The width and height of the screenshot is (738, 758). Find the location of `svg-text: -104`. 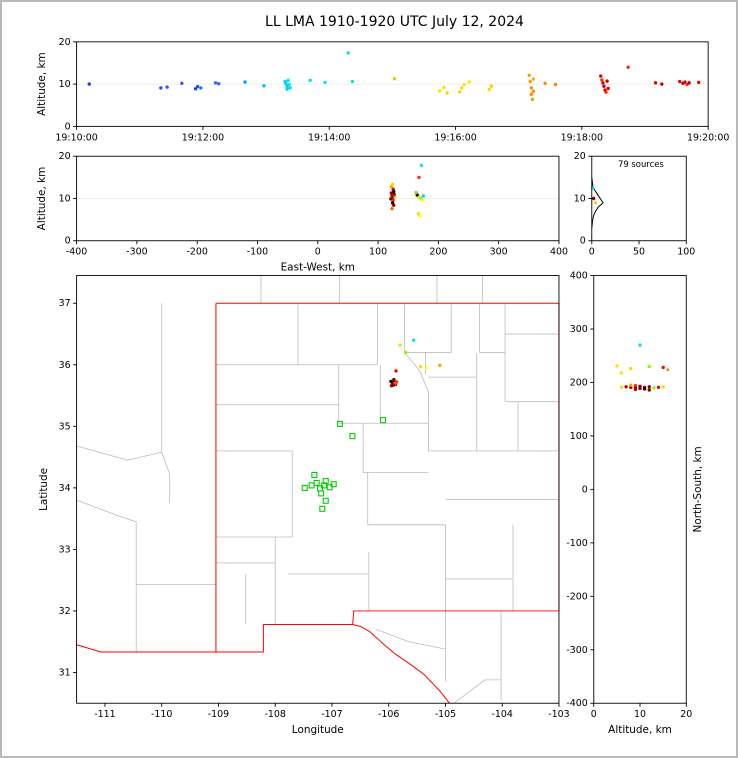

svg-text: -104 is located at coordinates (502, 714).